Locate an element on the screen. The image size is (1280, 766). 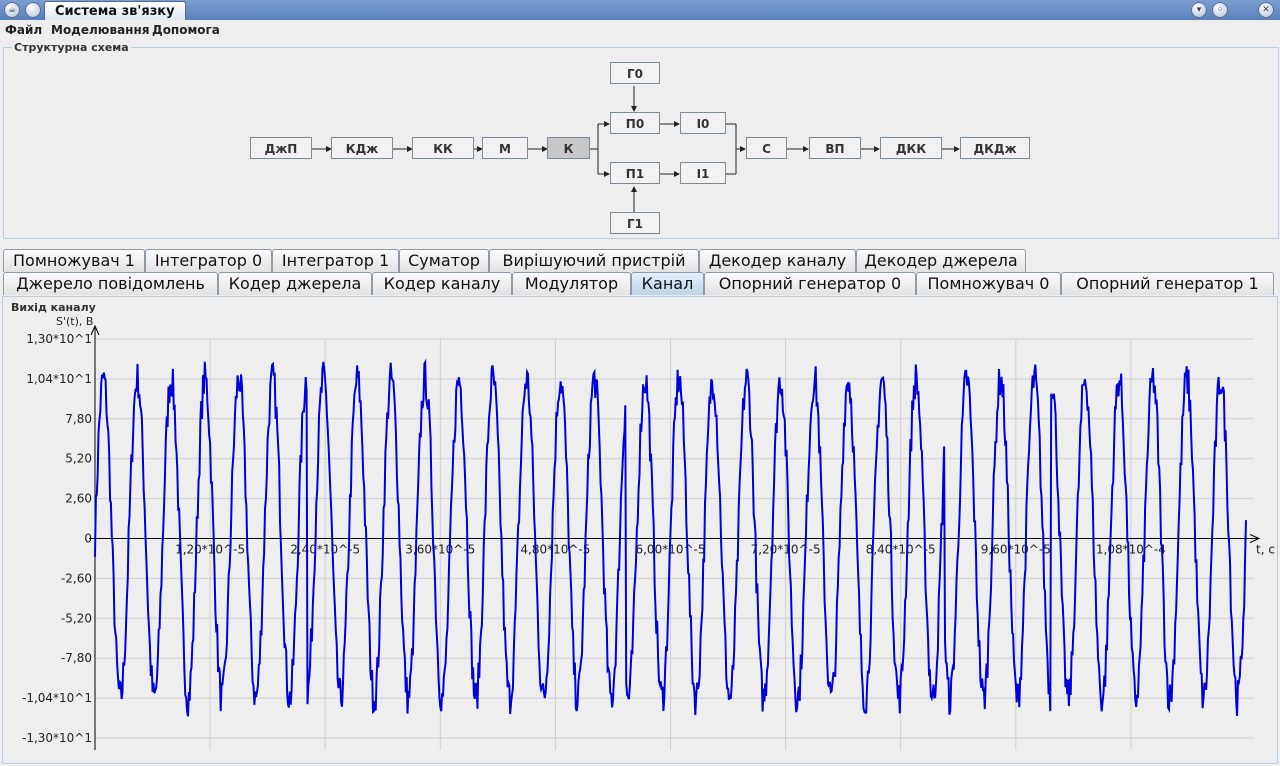
menu-modeling: Моделювання is located at coordinates (100, 30).